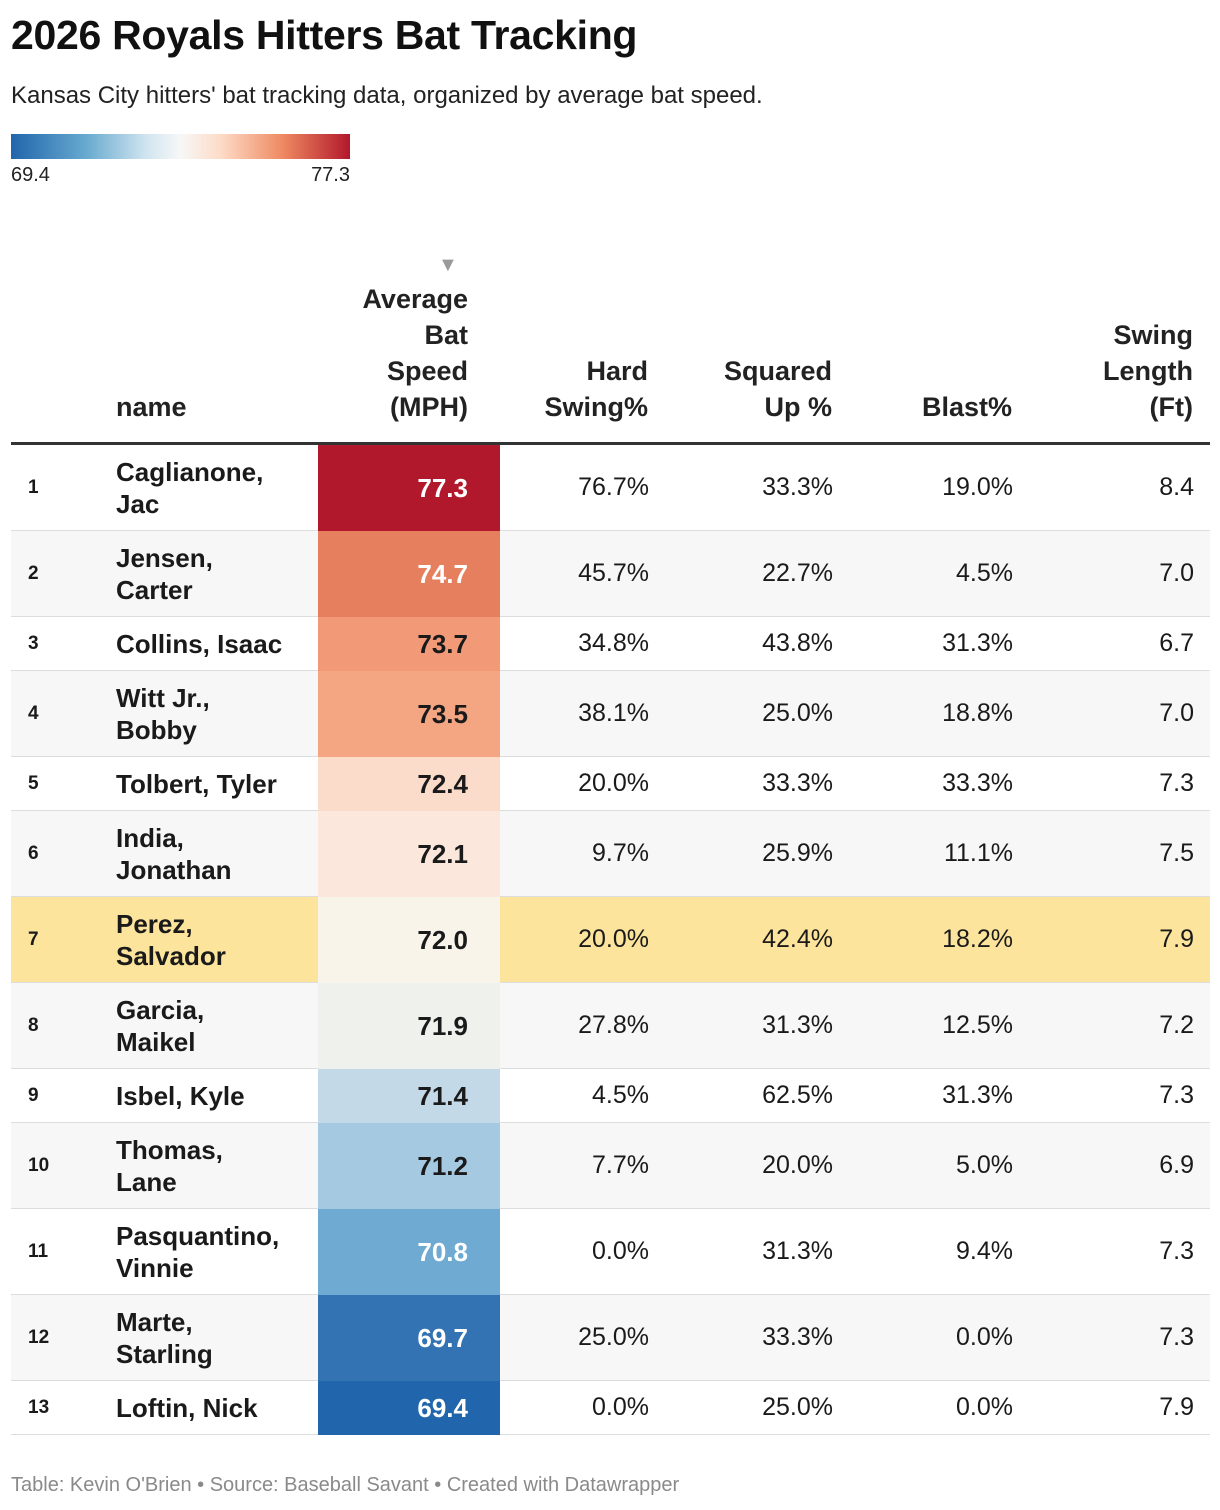 The height and width of the screenshot is (1510, 1220). Describe the element at coordinates (977, 487) in the screenshot. I see `blast-cell: 19.0%` at that location.